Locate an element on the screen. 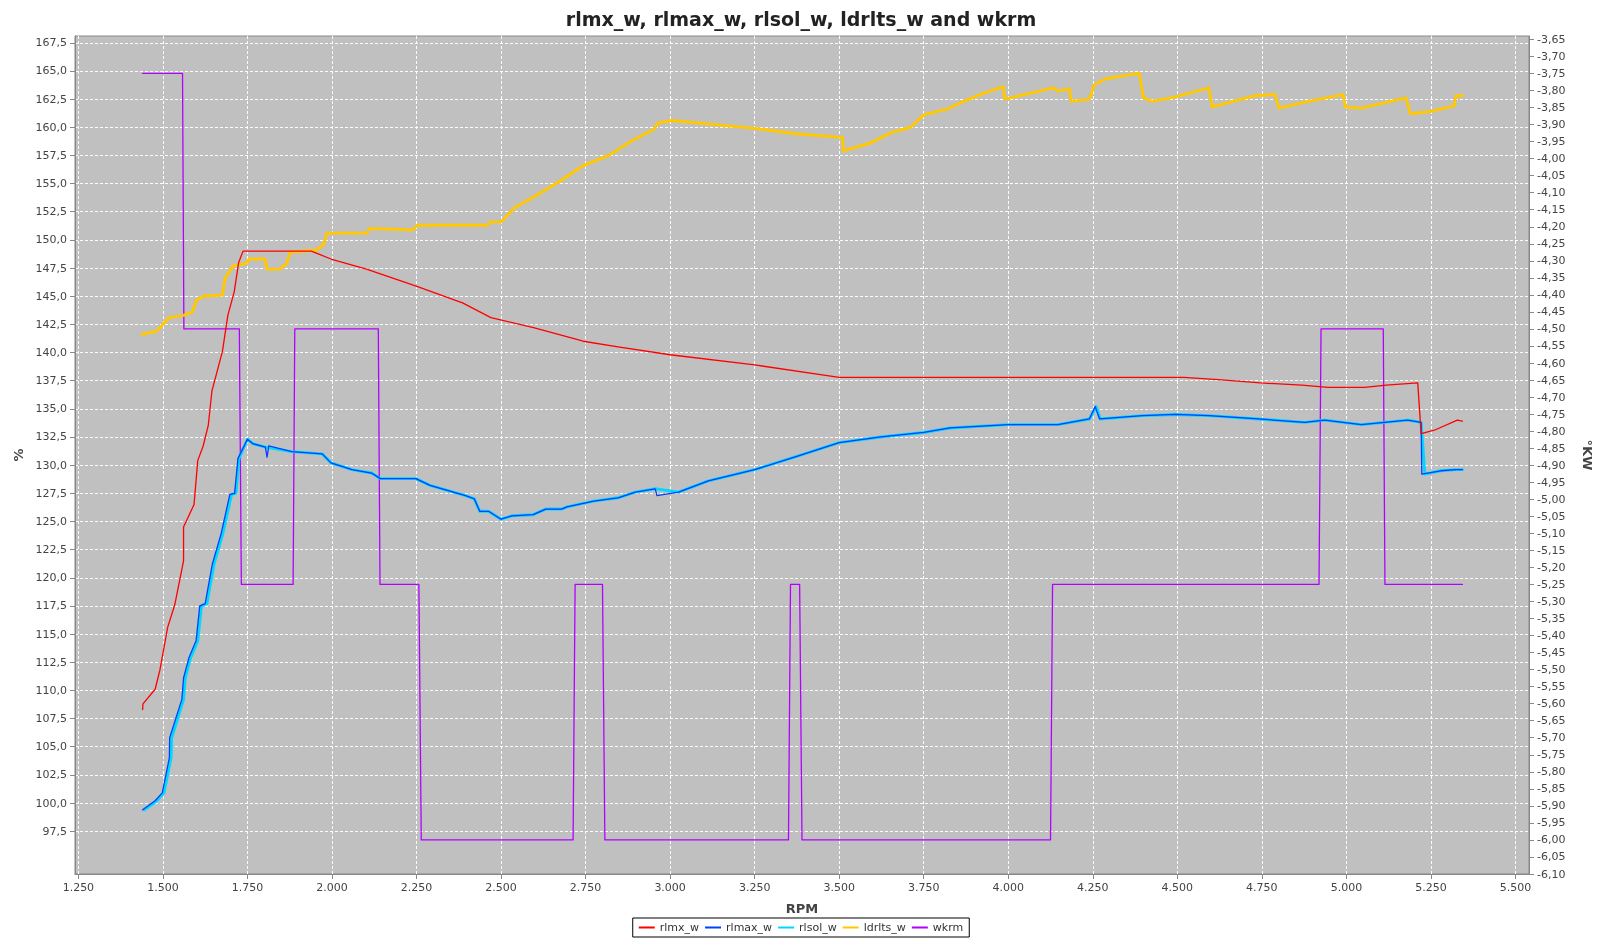 The height and width of the screenshot is (951, 1602). legend-label: ldrlts_w is located at coordinates (884, 927).